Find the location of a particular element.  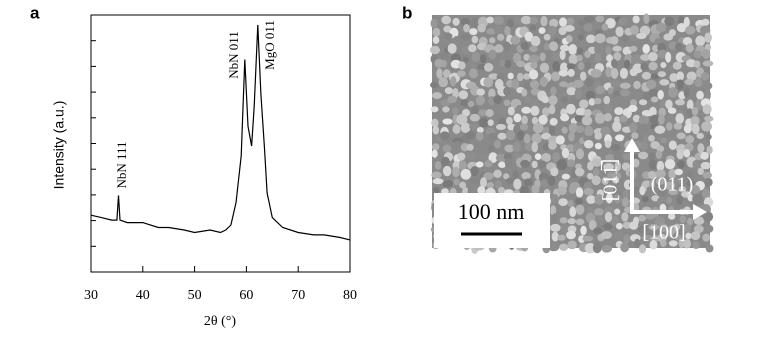

scale-bar-label: 100 nm is located at coordinates (491, 211).